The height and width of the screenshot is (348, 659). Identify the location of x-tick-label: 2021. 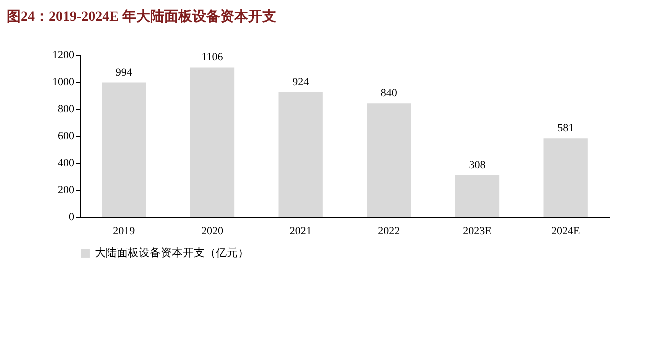
(301, 232).